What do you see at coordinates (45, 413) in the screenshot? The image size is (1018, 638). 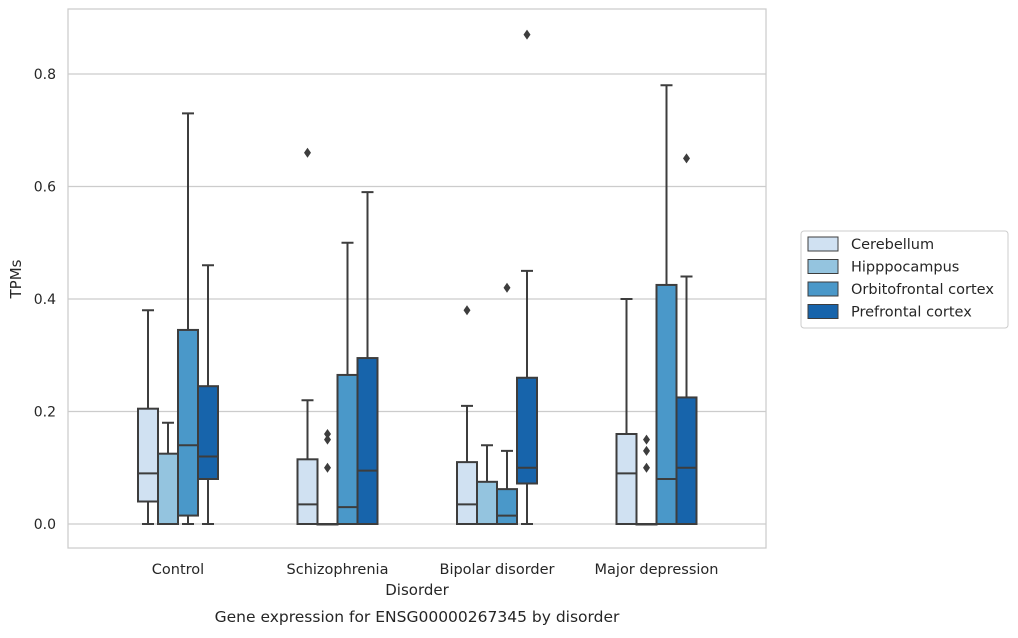 I see `y-tick-label: 0.2` at bounding box center [45, 413].